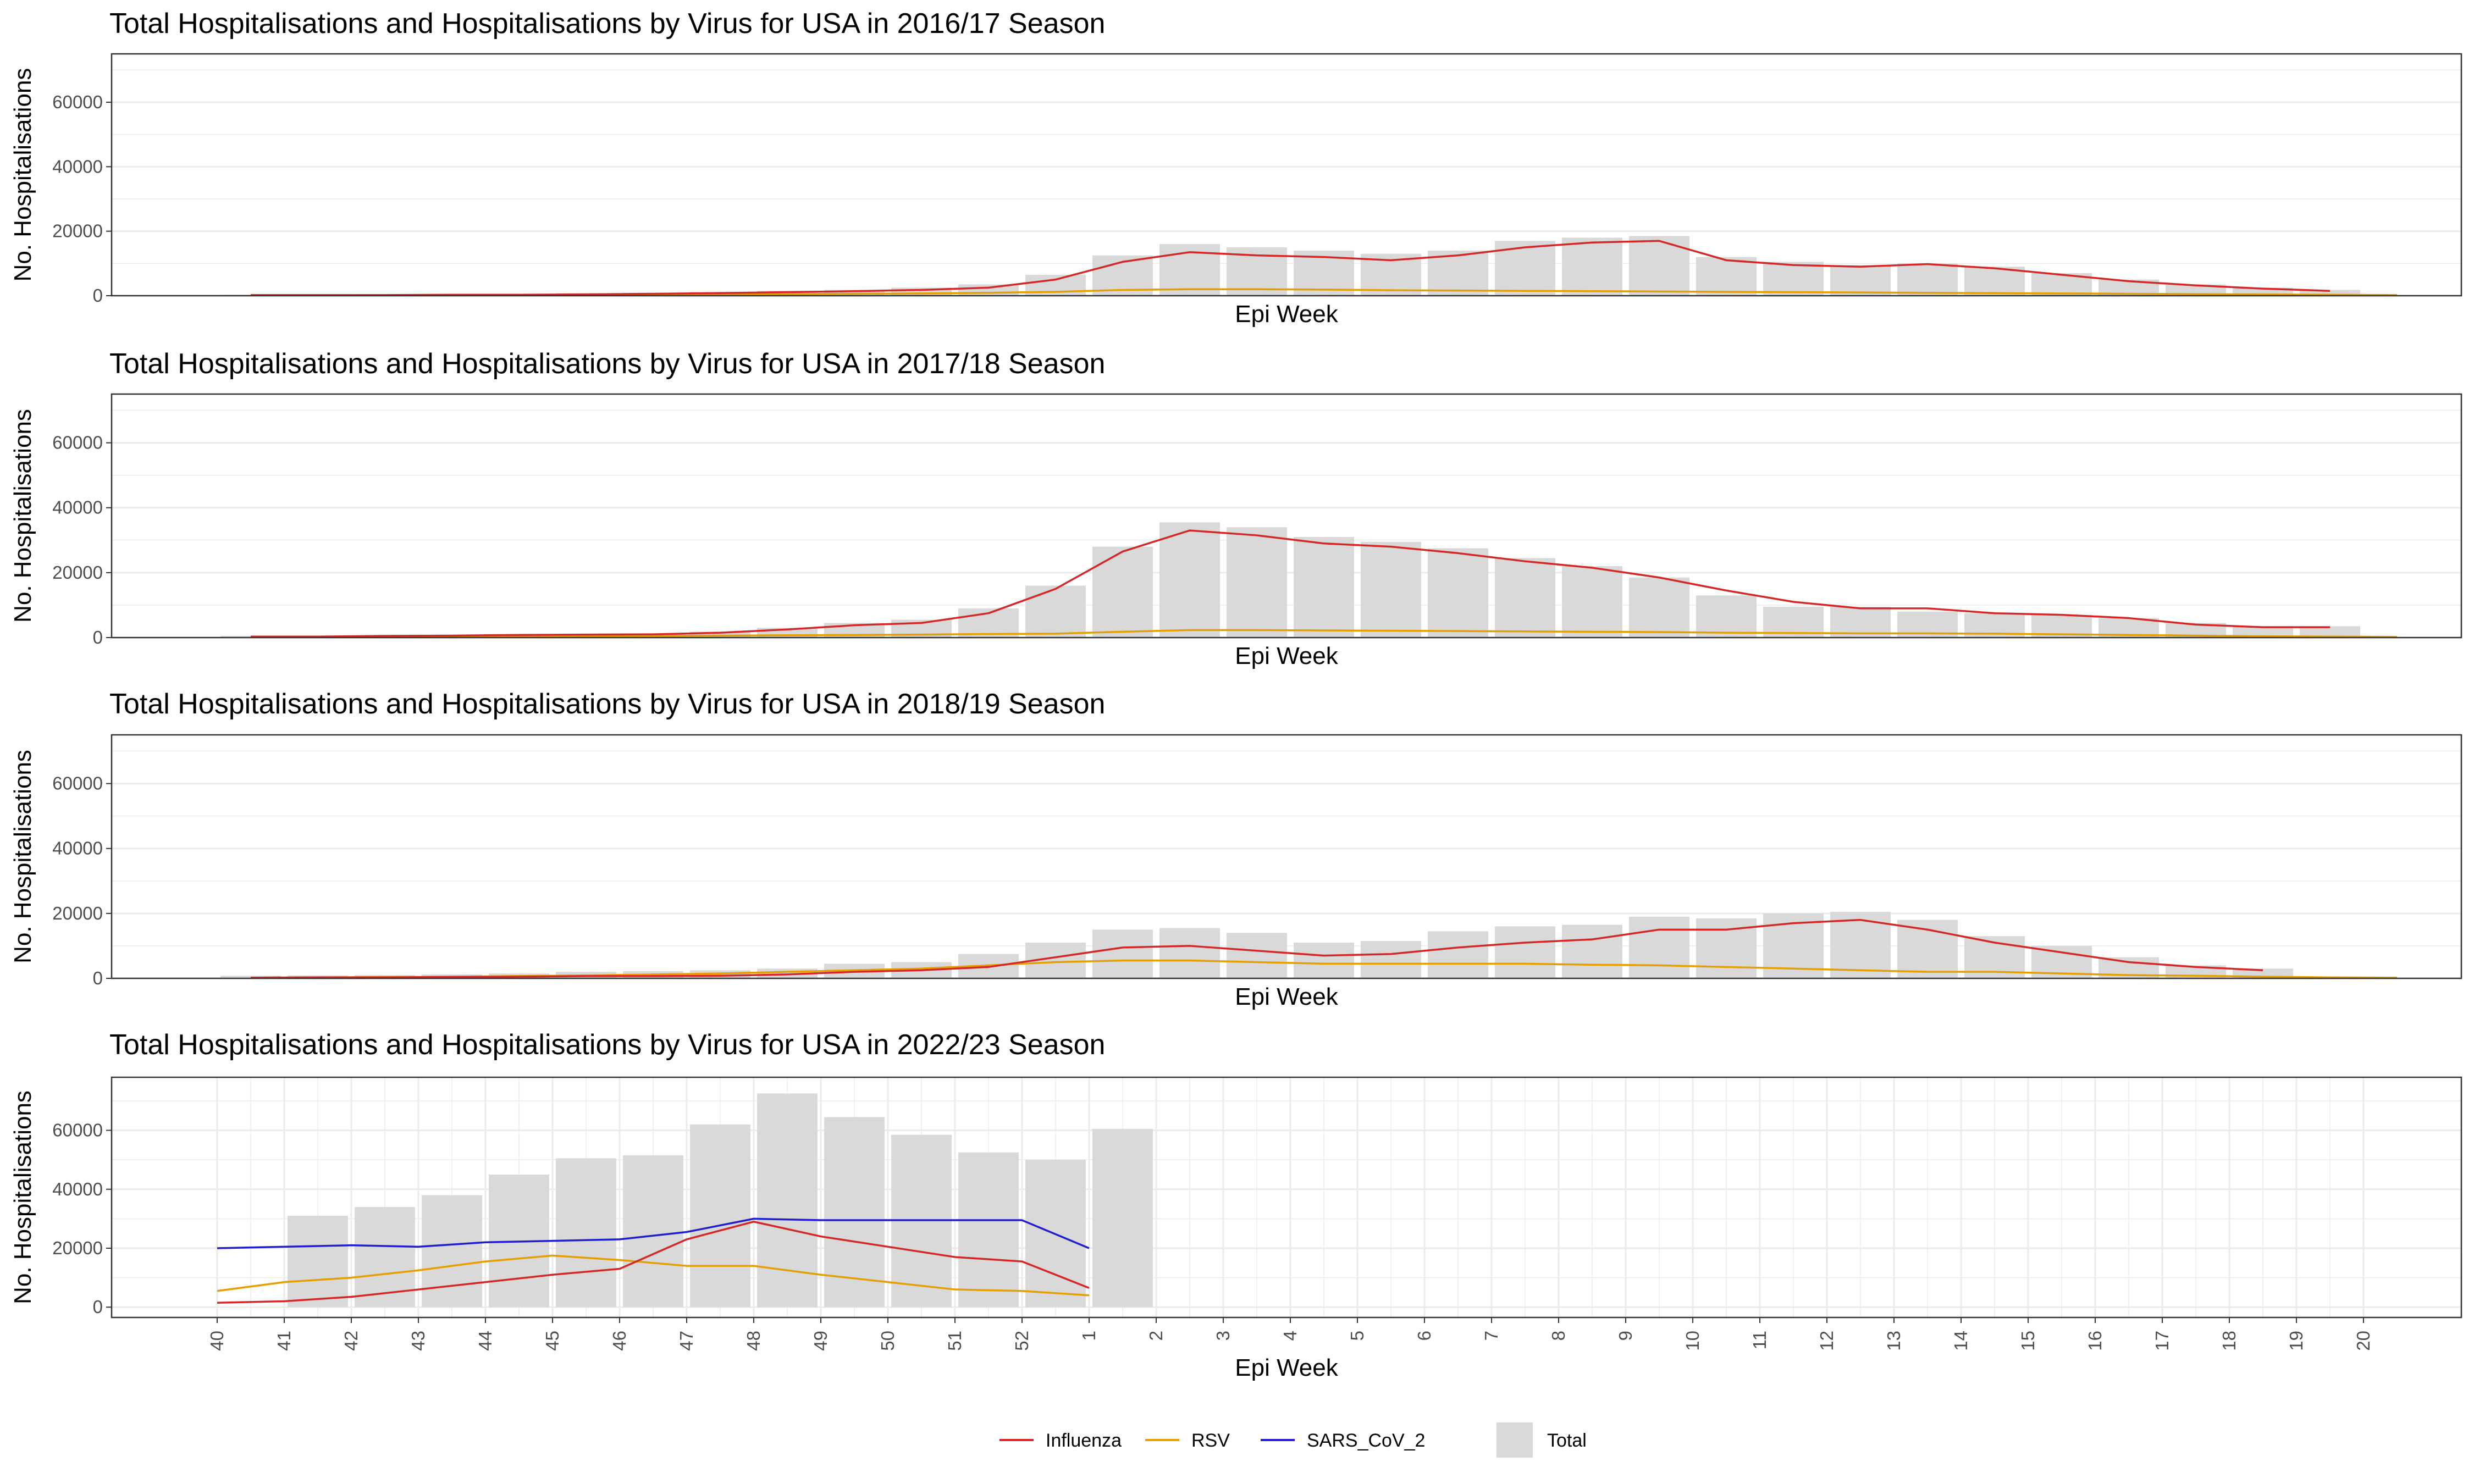  I want to click on x-tick-label: 8, so click(1559, 1336).